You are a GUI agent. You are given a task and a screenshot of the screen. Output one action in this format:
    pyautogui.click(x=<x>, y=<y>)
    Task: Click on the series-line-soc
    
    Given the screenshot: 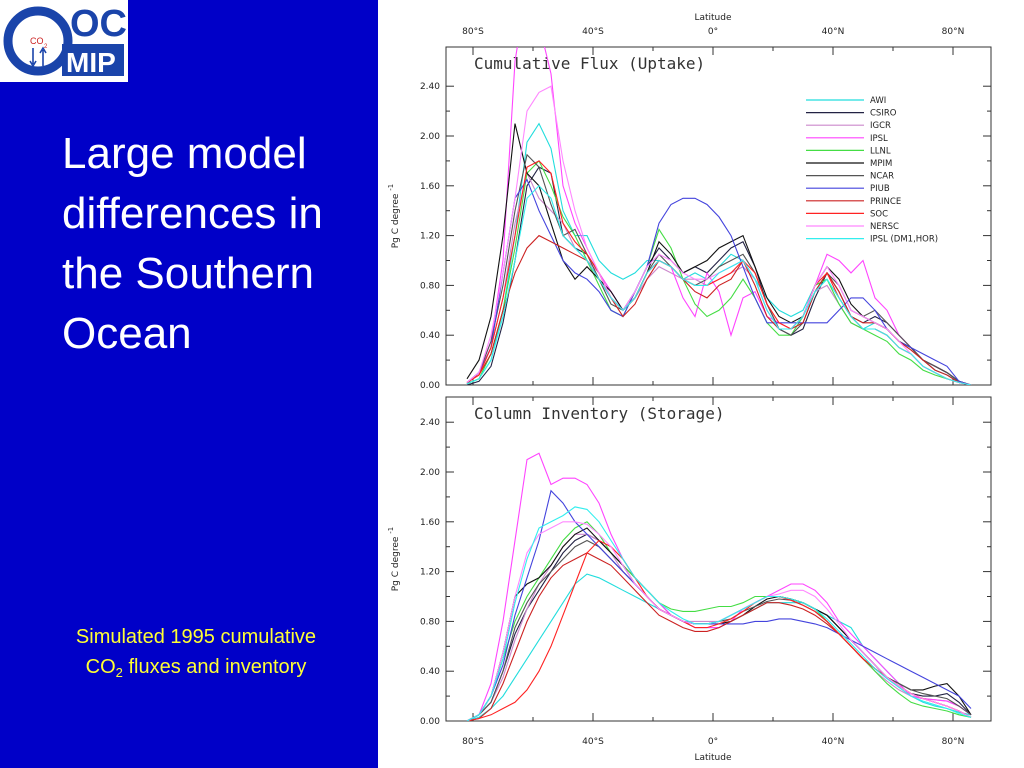 What is the action you would take?
    pyautogui.click(x=719, y=630)
    